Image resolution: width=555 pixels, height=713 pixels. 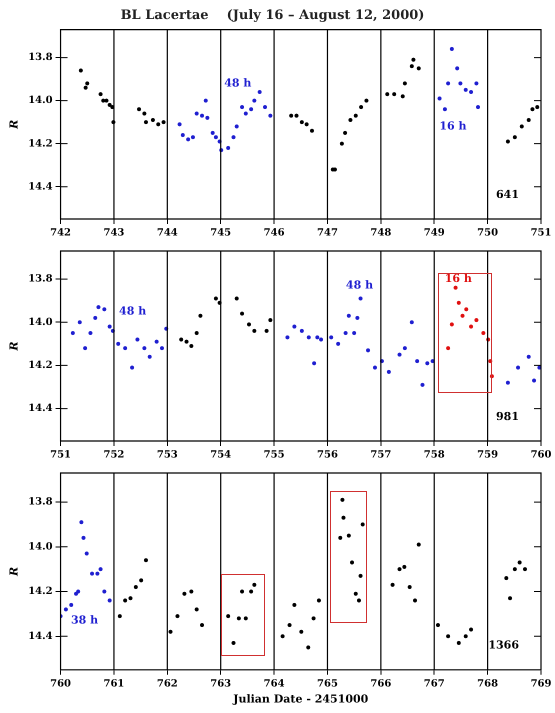 I want to click on x-tick-label: 761, so click(x=114, y=684).